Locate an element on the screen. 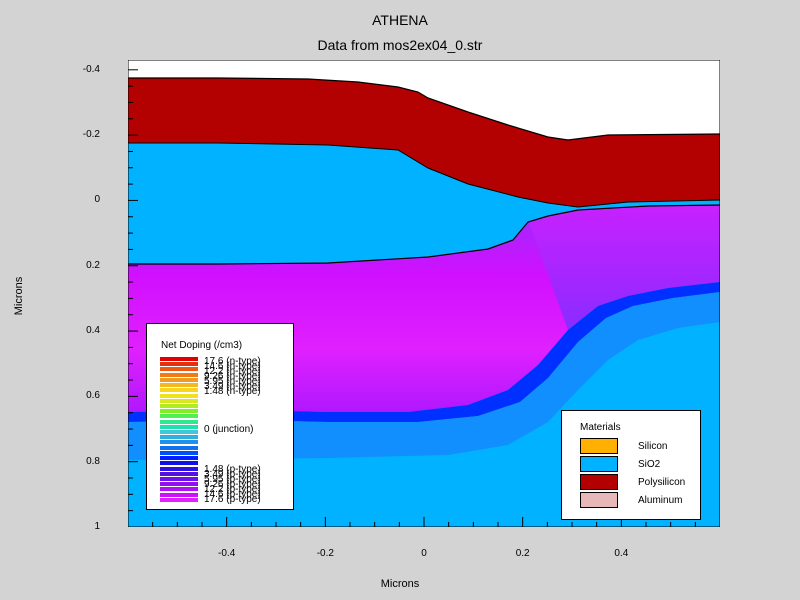  chart-subtitle: Data from mos2ex04_0.str is located at coordinates (400, 45).